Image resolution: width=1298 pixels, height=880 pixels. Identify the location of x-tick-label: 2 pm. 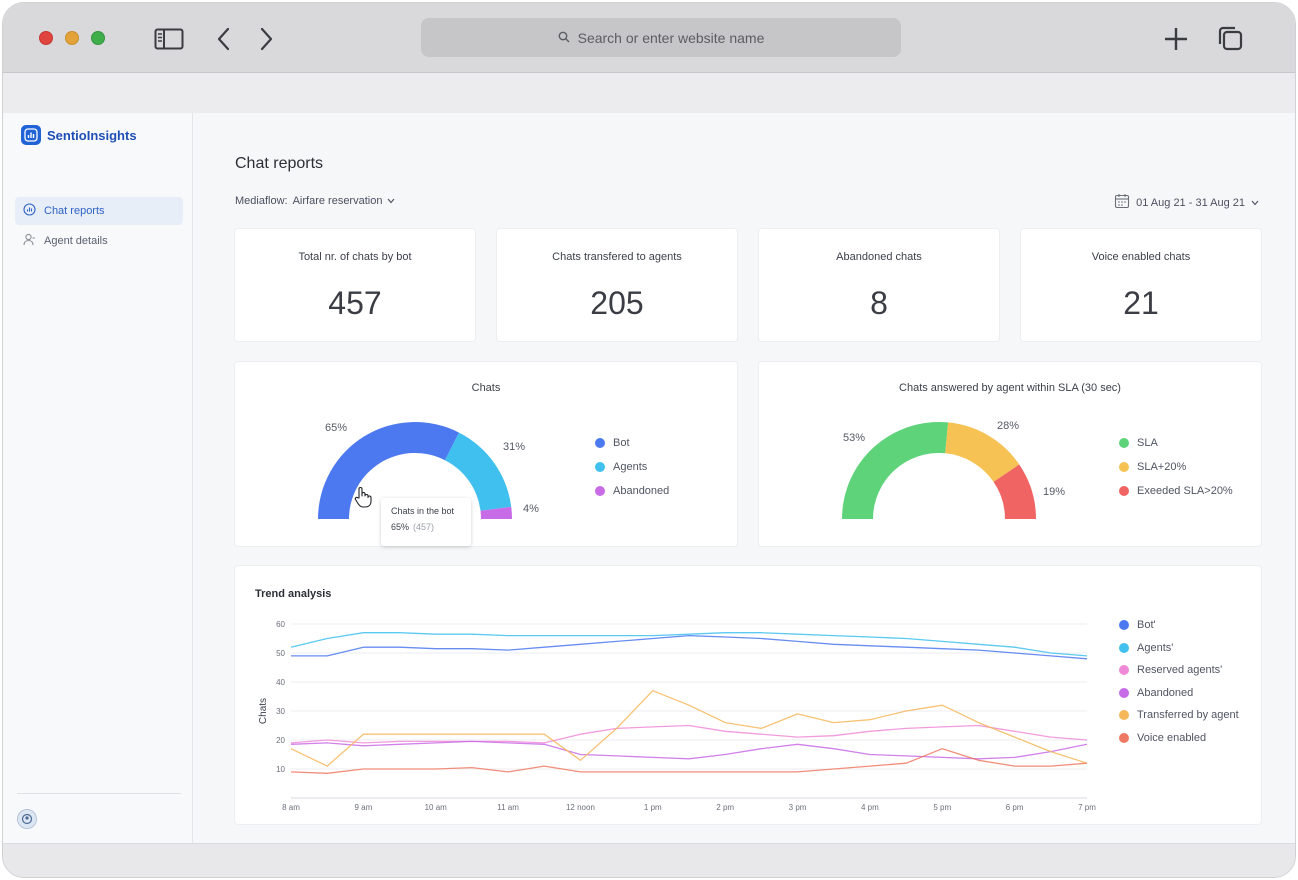
(725, 807).